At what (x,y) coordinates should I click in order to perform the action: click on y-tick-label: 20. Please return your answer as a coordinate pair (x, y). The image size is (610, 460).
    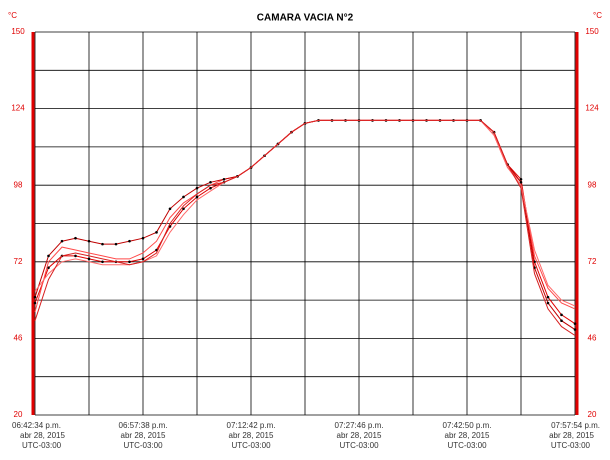
    Looking at the image, I should click on (18, 414).